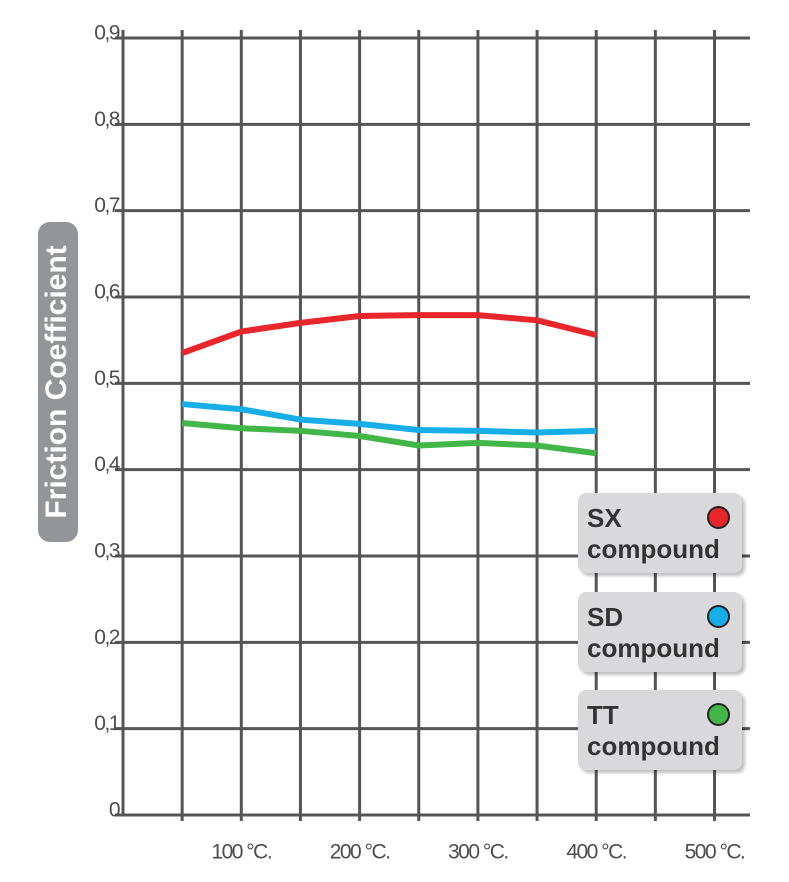 This screenshot has width=789, height=882. Describe the element at coordinates (107, 637) in the screenshot. I see `y-tick-label: 0,2` at that location.